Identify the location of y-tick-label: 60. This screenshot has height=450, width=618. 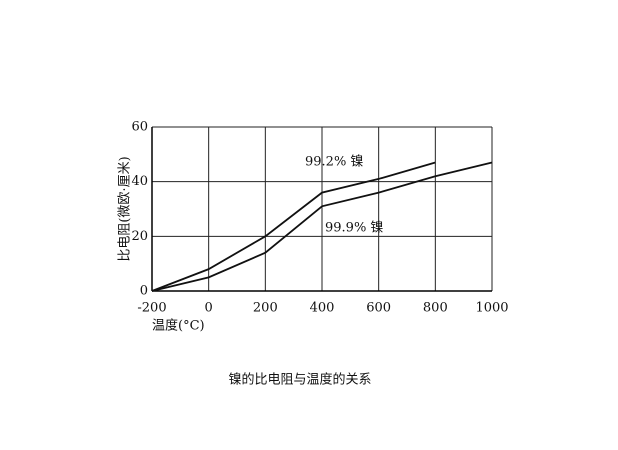
(139, 127).